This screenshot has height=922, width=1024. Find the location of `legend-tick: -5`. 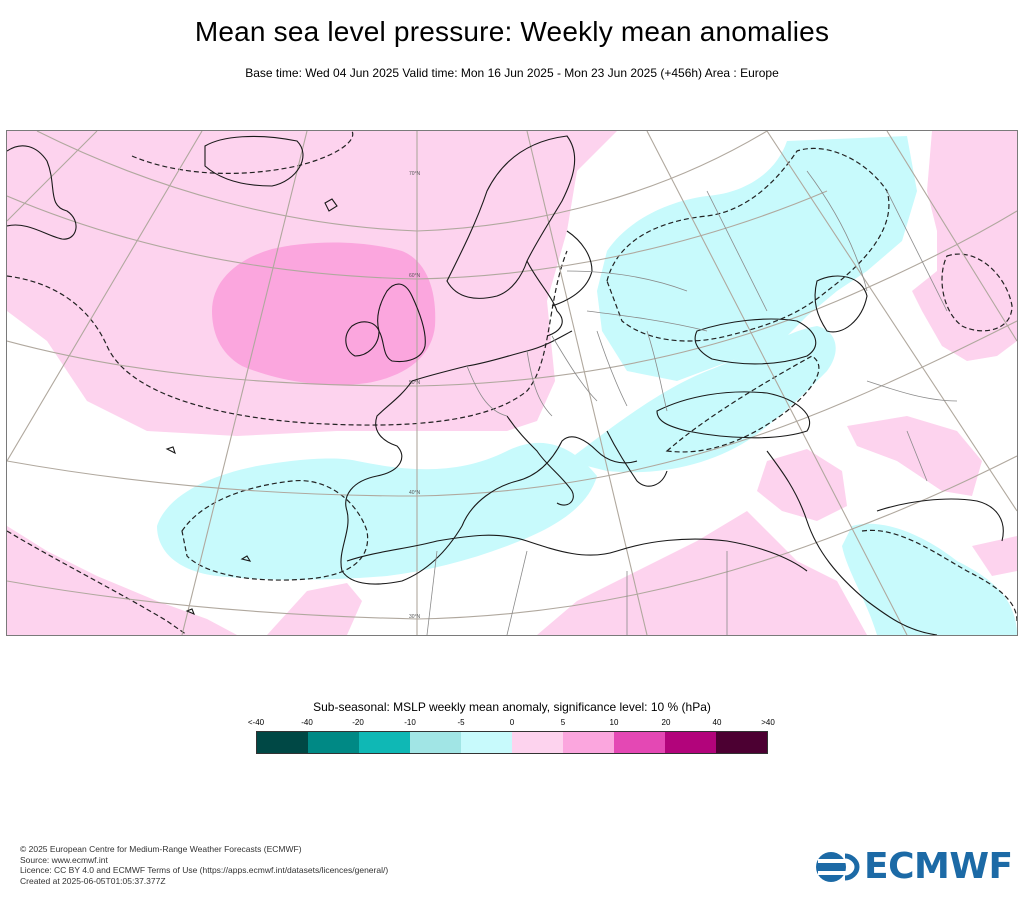

legend-tick: -5 is located at coordinates (461, 722).